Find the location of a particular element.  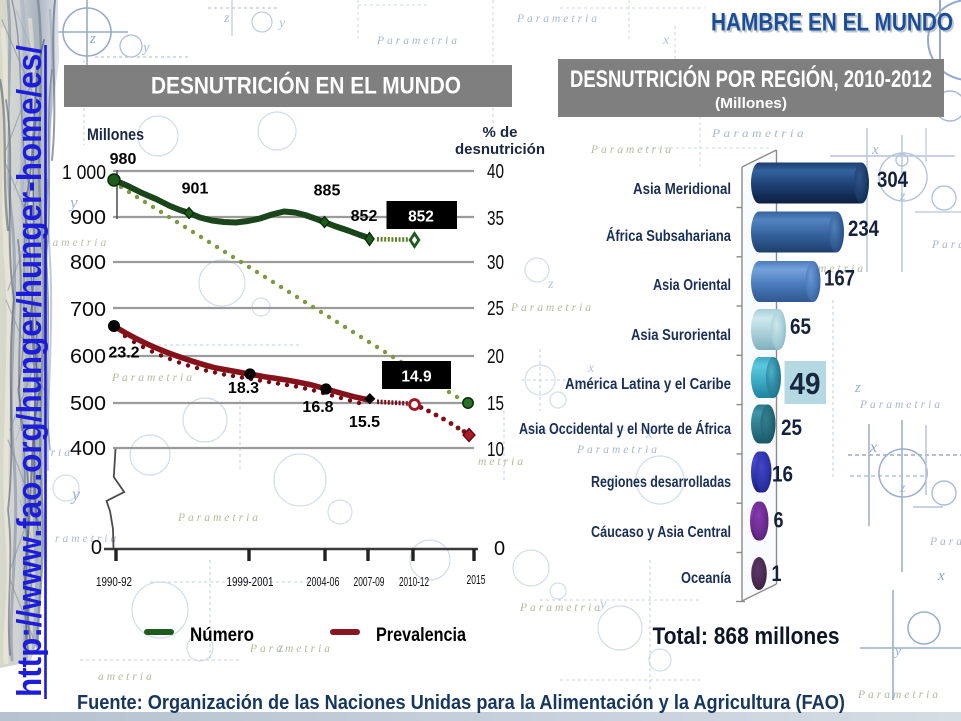

svg-text: 2007-09 is located at coordinates (369, 581).